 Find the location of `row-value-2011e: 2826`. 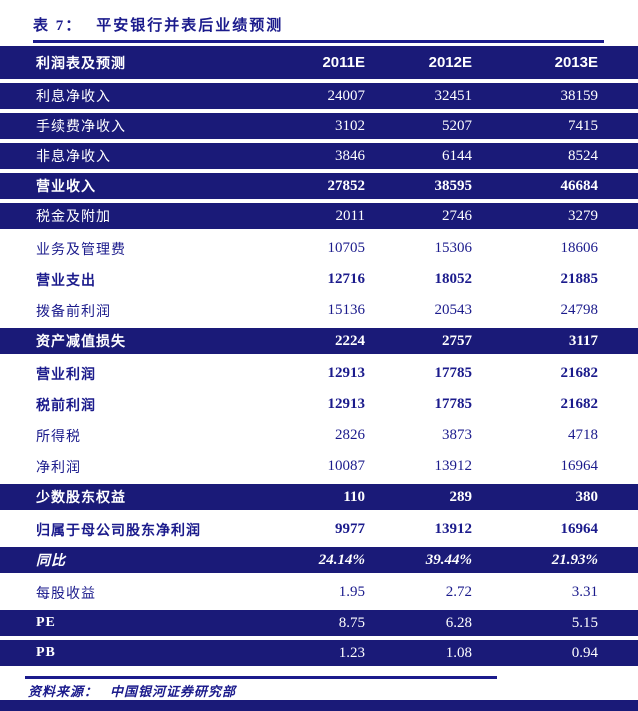

row-value-2011e: 2826 is located at coordinates (350, 435).